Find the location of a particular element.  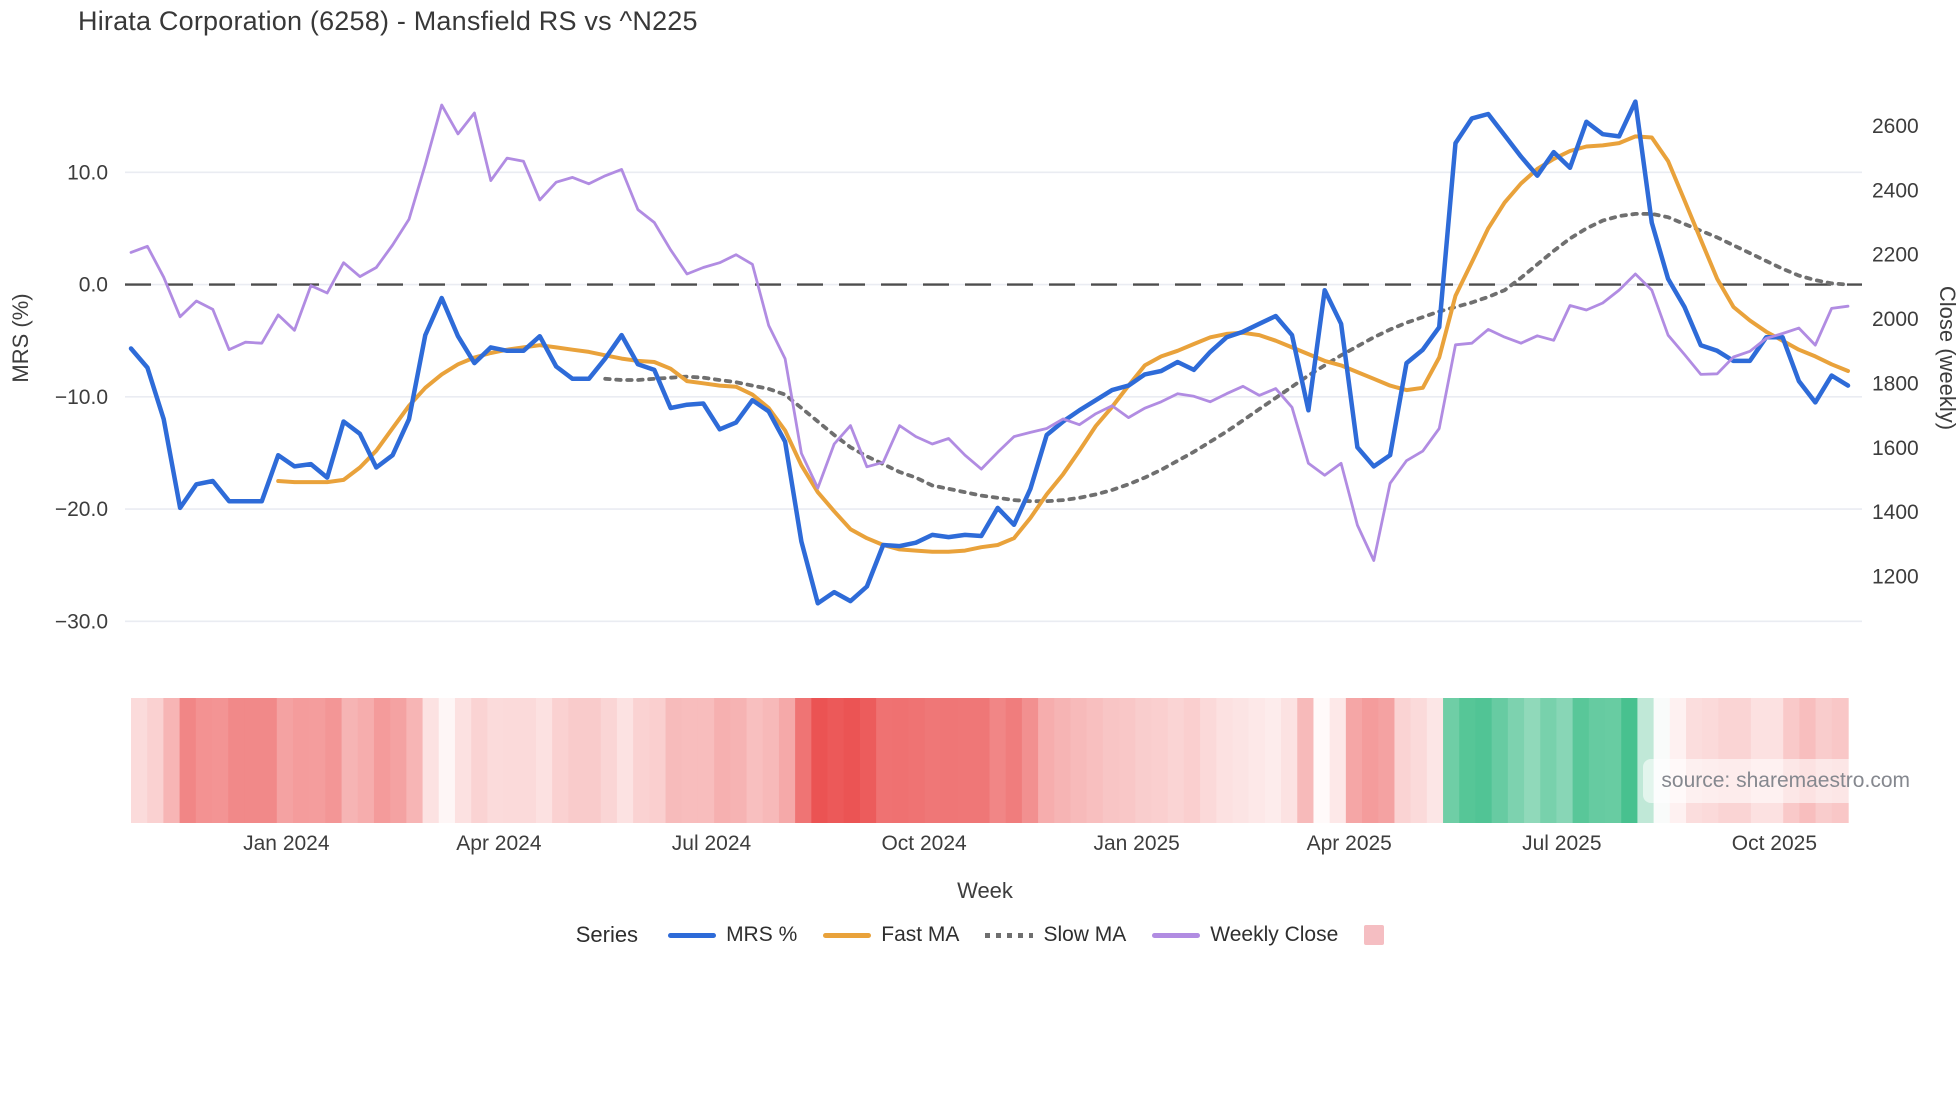

y-tick-label-right: 2400 is located at coordinates (1895, 190).